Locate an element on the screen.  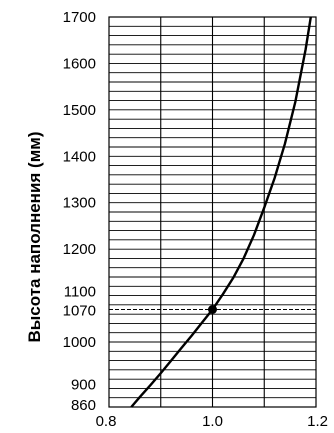
y-tick-label: 1070 is located at coordinates (79, 311).